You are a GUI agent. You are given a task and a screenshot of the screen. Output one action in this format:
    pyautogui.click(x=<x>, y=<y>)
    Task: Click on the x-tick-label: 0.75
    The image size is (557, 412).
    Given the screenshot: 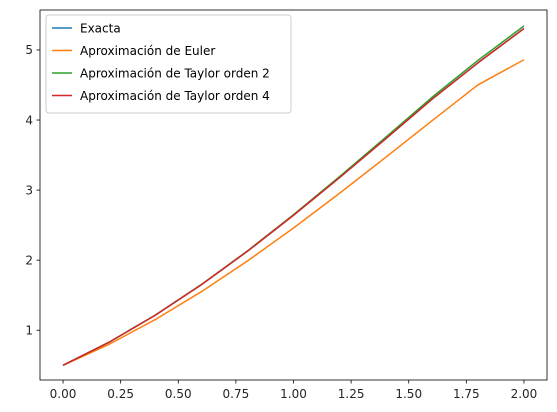 What is the action you would take?
    pyautogui.click(x=236, y=394)
    